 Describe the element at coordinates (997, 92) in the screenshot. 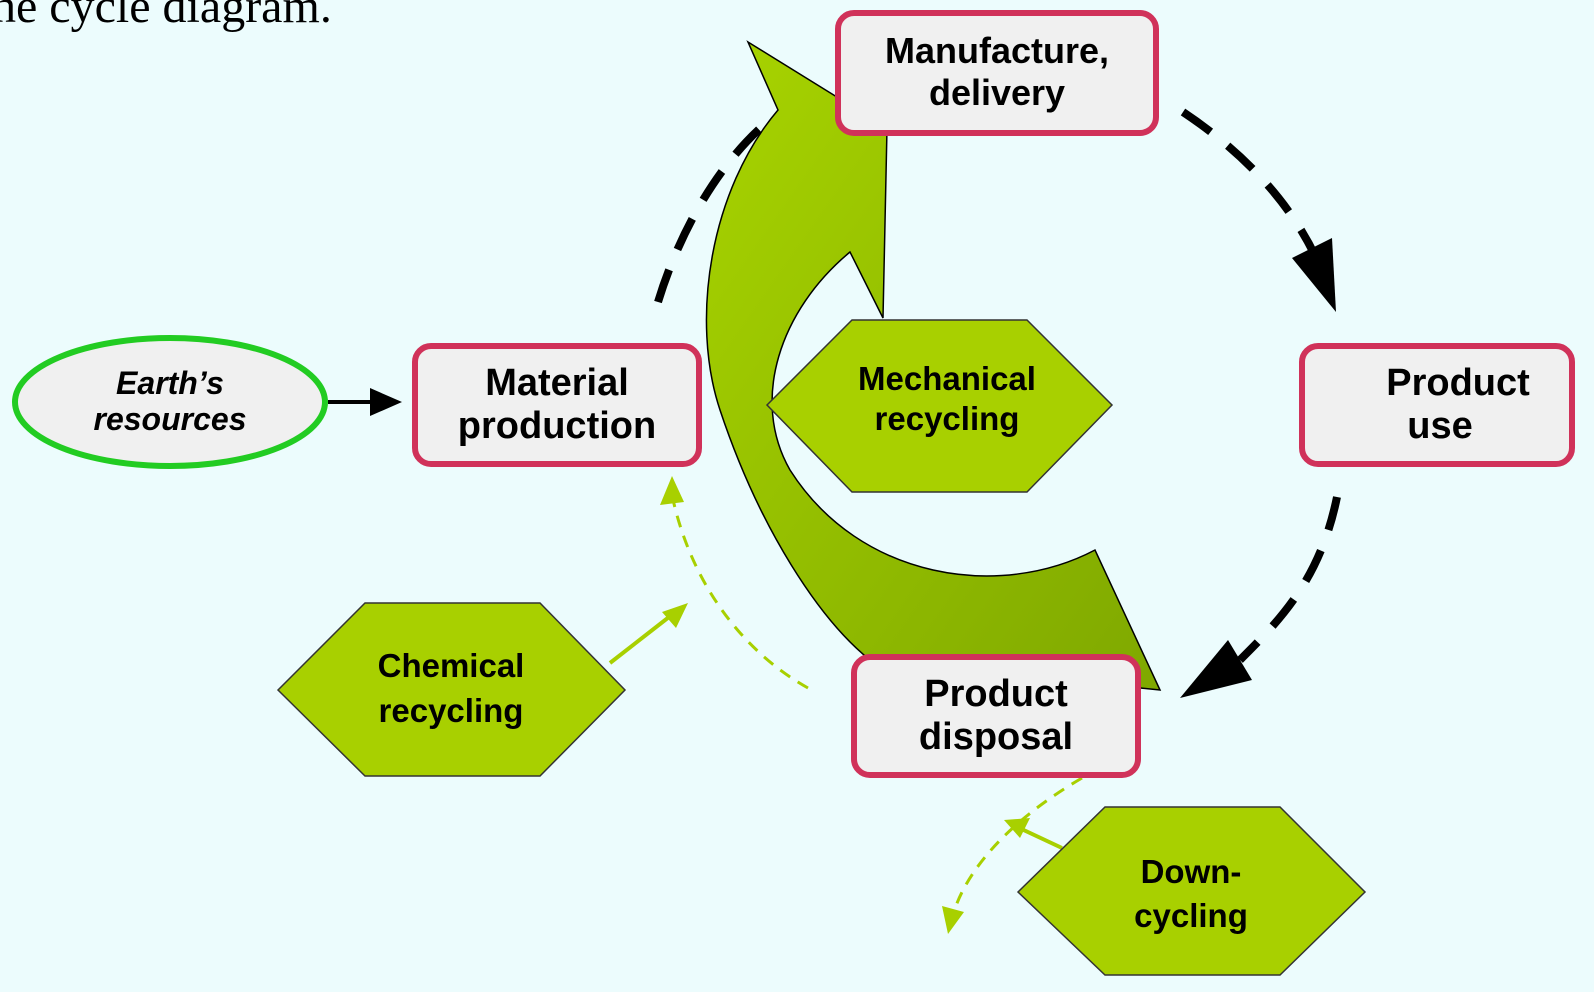

I see `label-line: delivery` at that location.